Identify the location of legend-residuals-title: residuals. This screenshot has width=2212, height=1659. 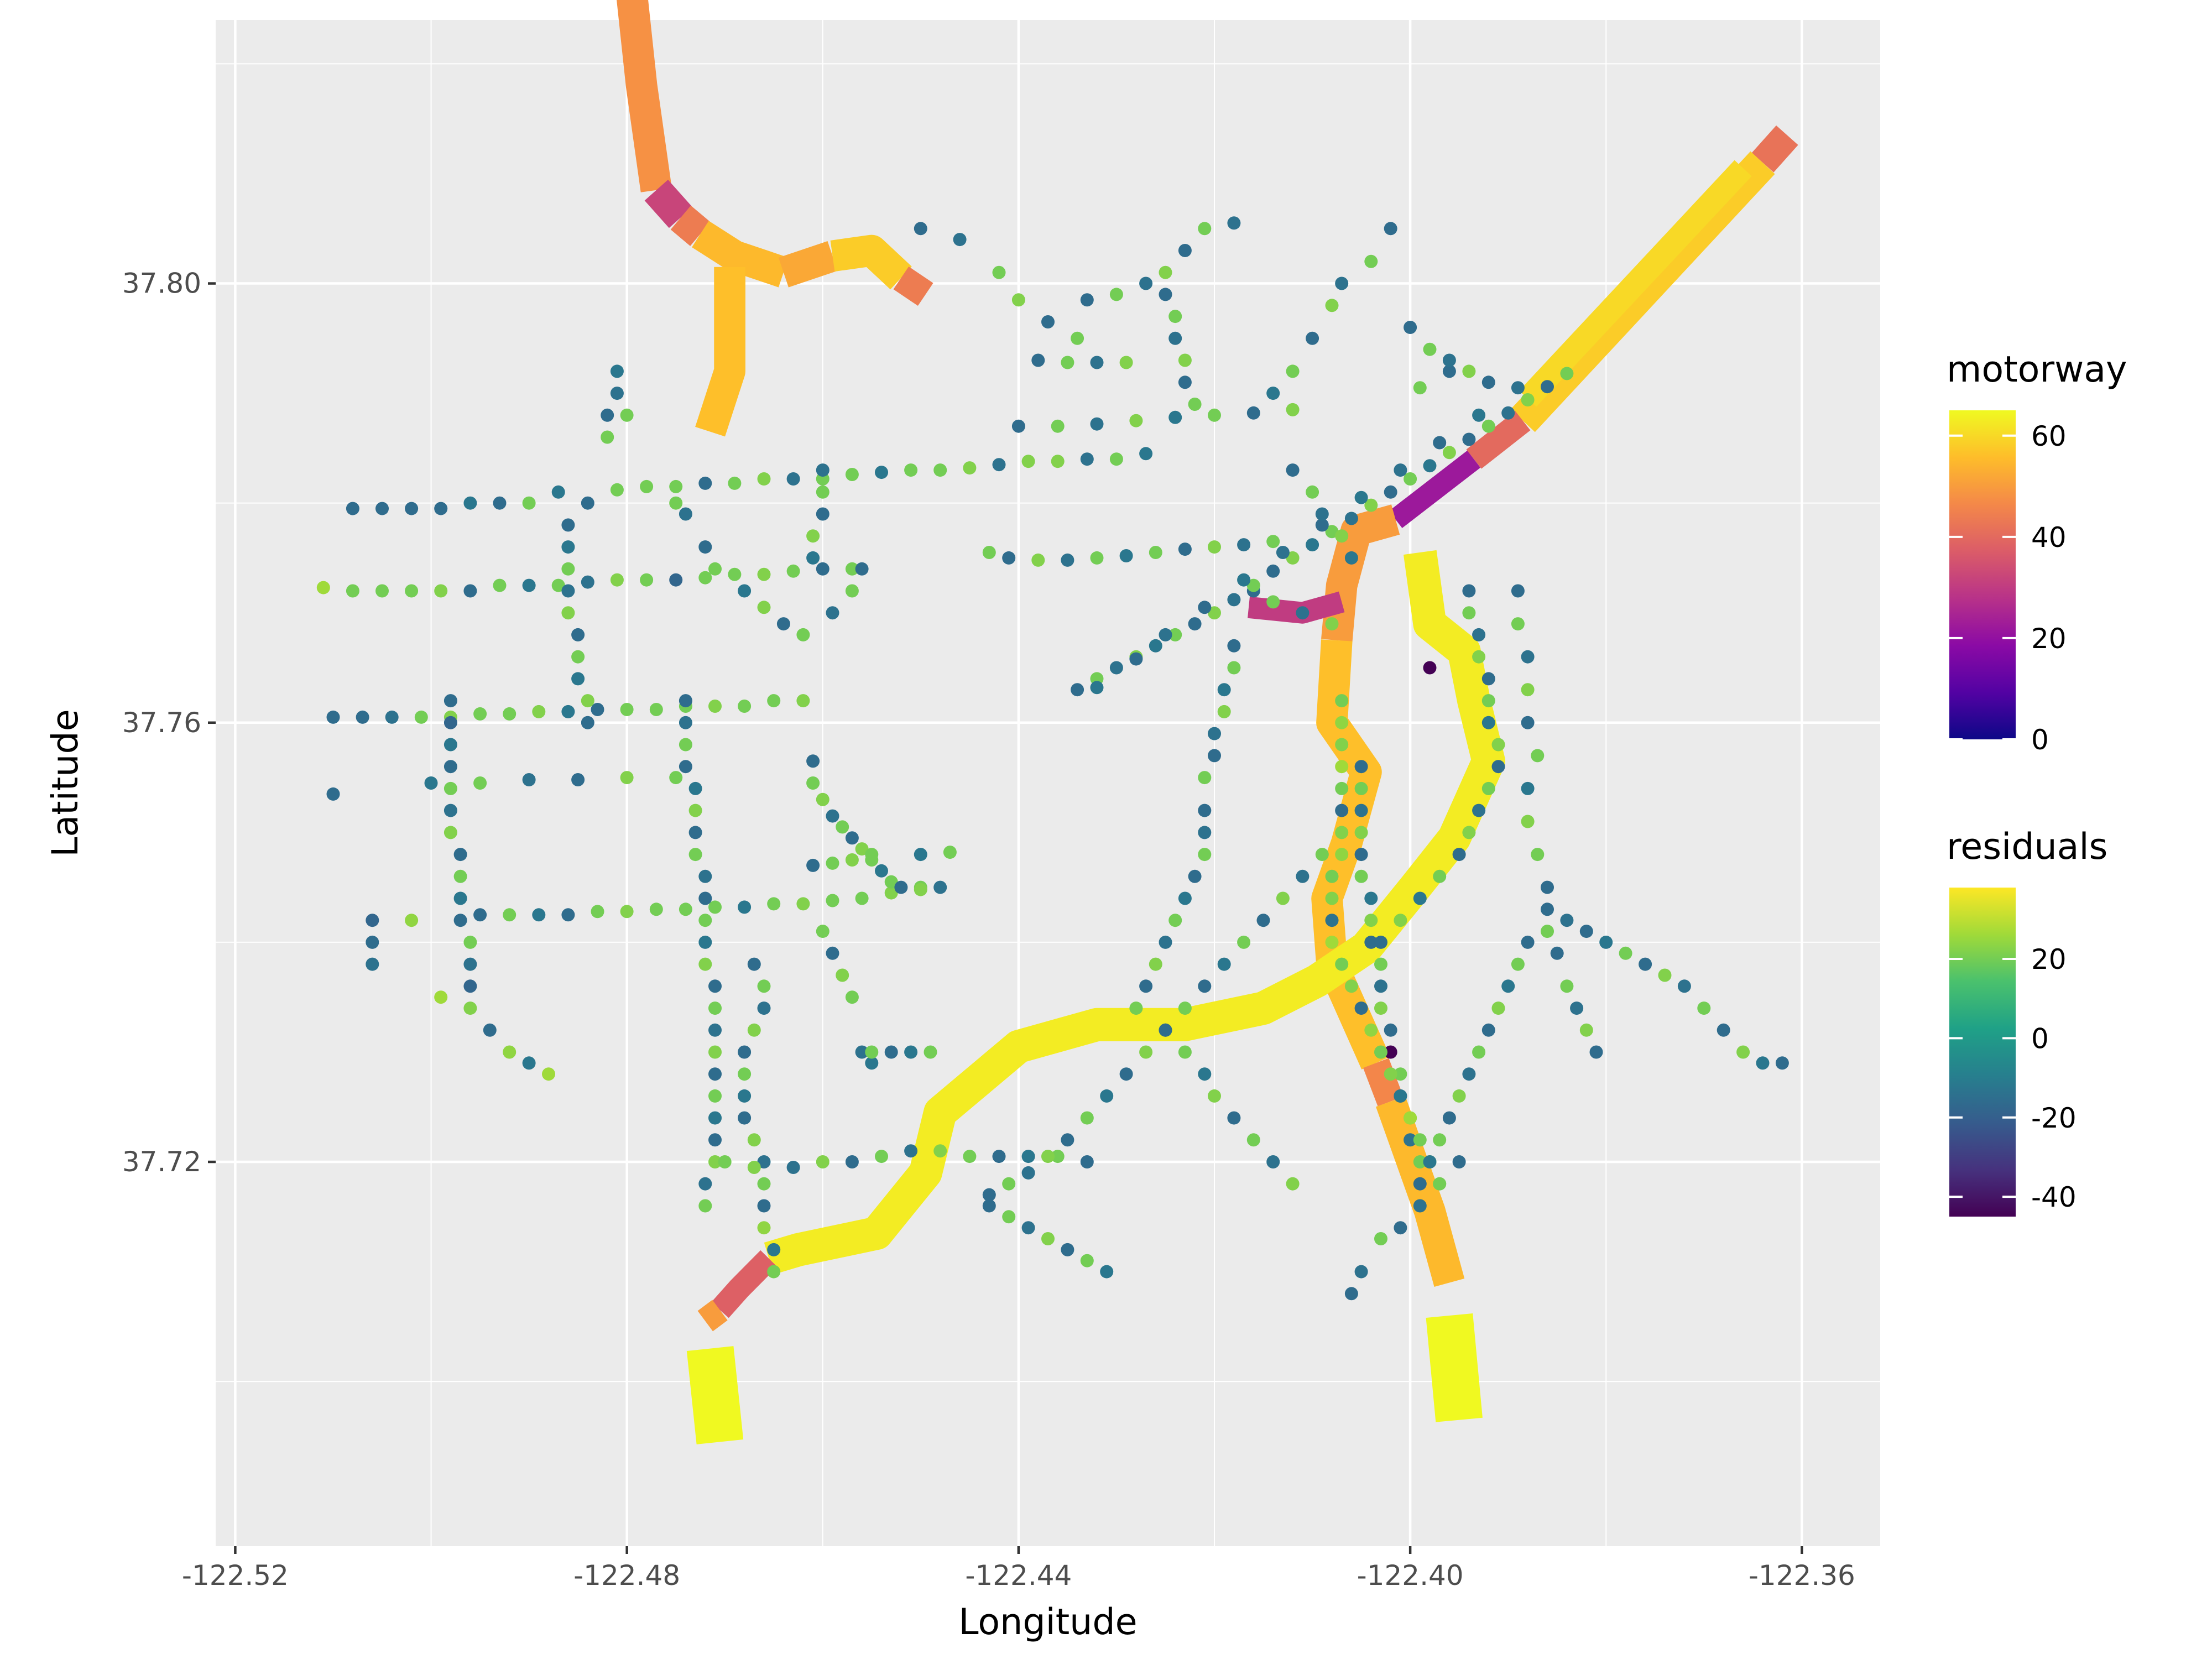
(2027, 847).